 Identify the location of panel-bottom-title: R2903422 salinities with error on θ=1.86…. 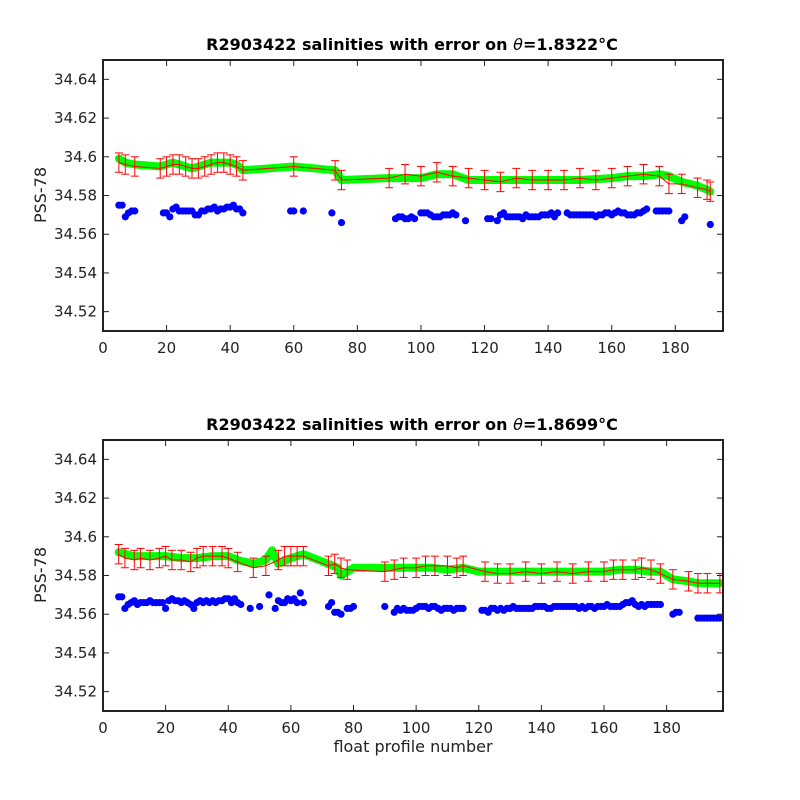
(412, 424).